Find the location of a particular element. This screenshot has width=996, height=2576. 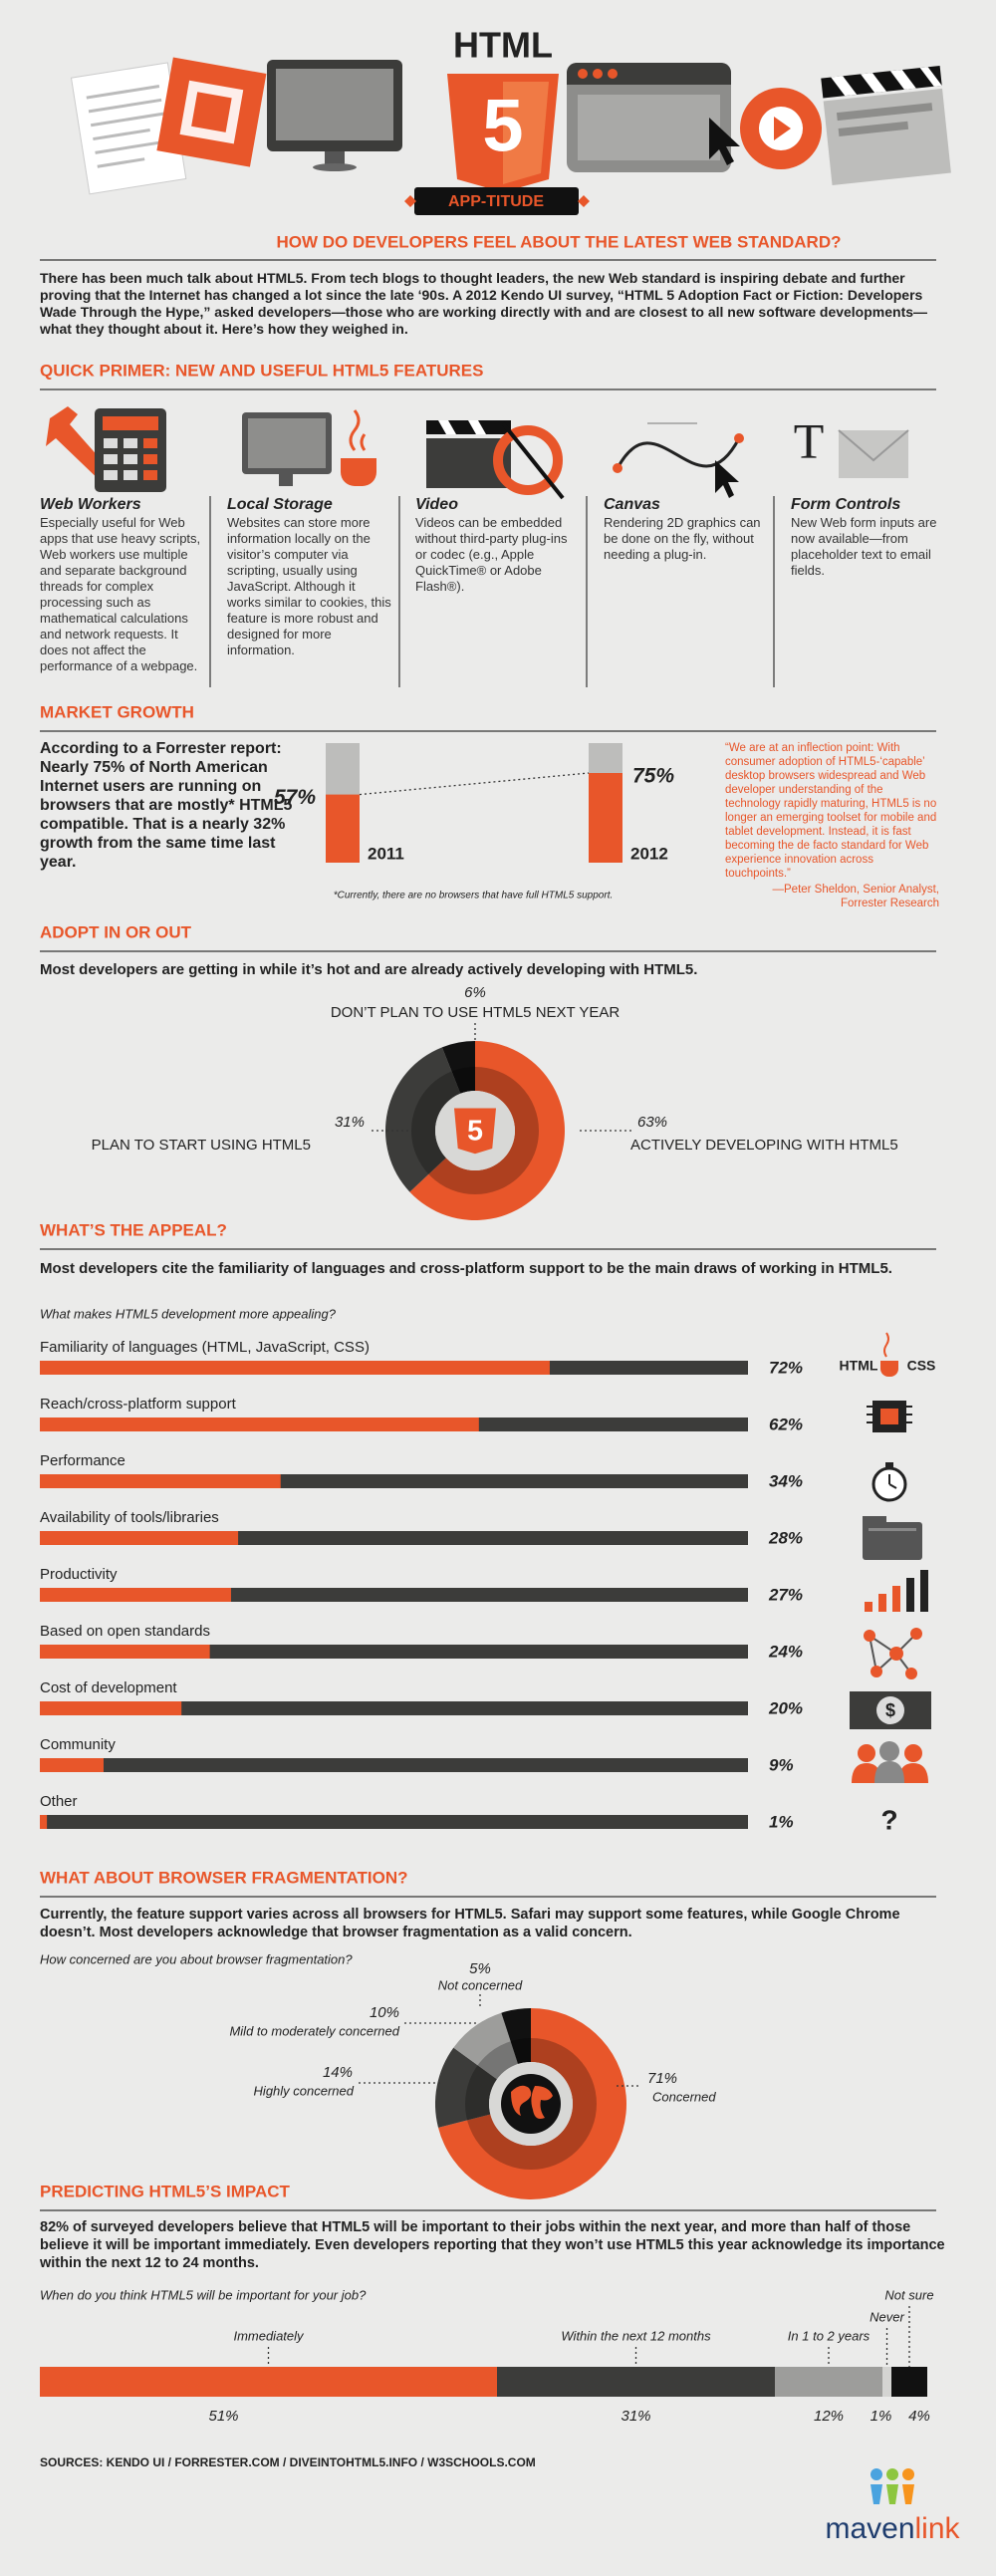

value-label: 12% is located at coordinates (829, 2416).